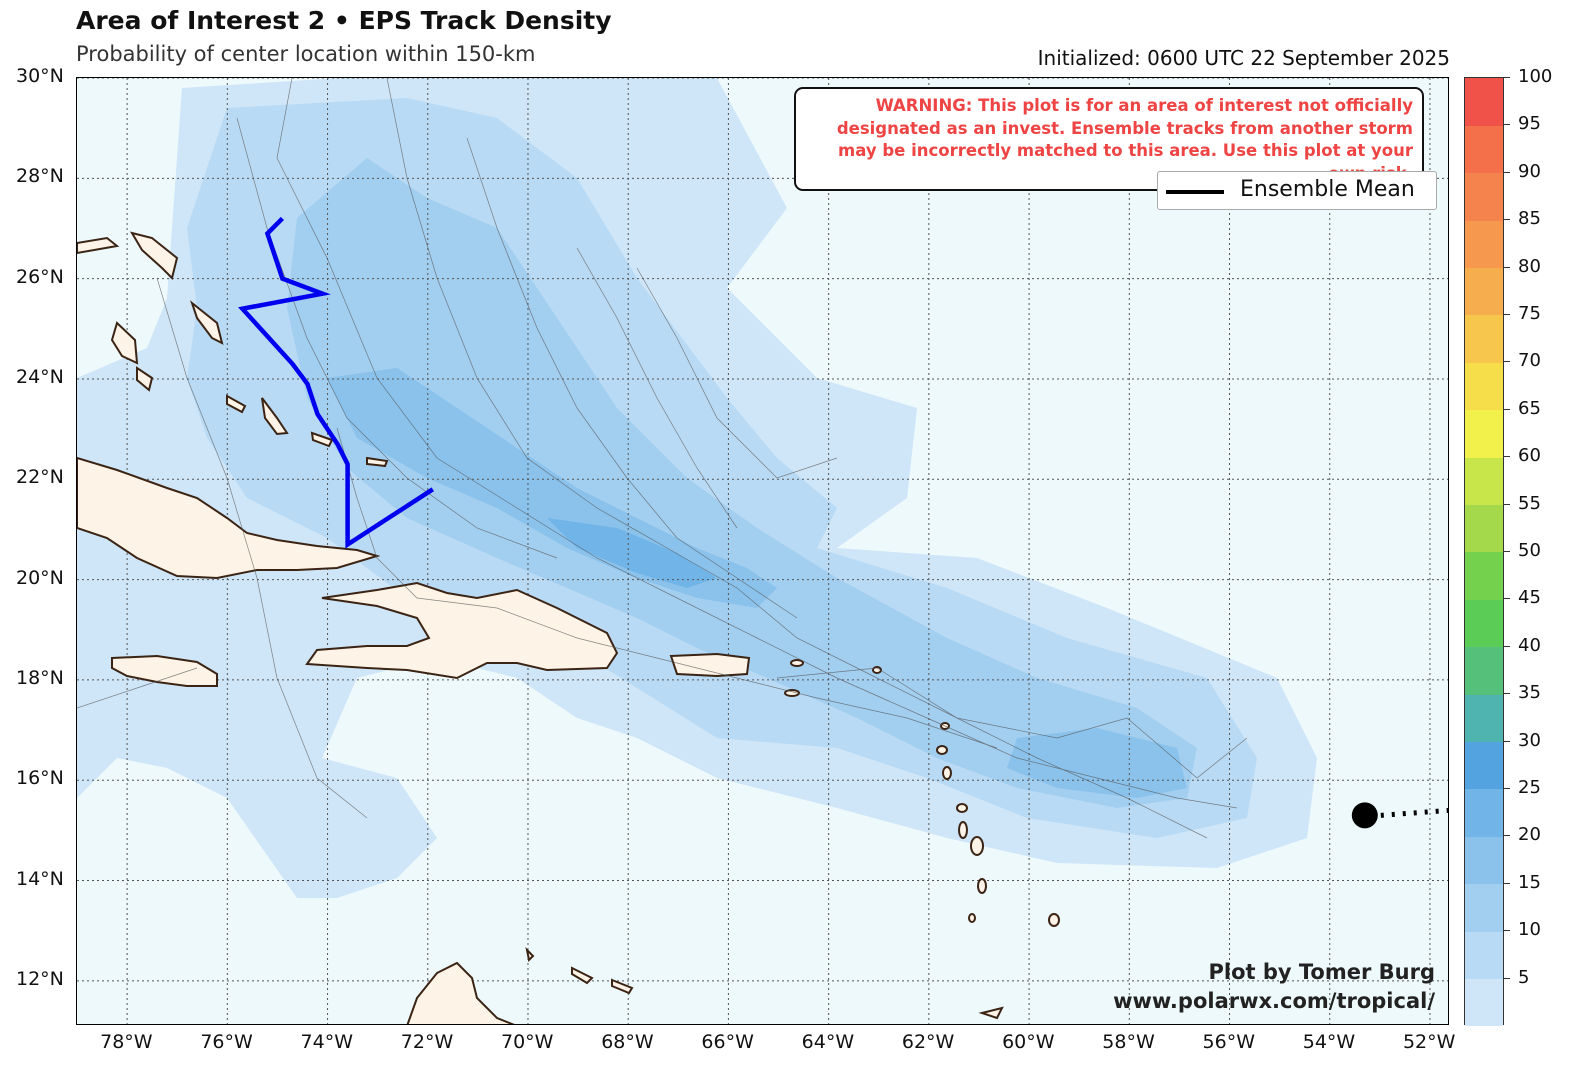 The width and height of the screenshot is (1578, 1076). What do you see at coordinates (40, 677) in the screenshot?
I see `lat-tick-label: 18°N` at bounding box center [40, 677].